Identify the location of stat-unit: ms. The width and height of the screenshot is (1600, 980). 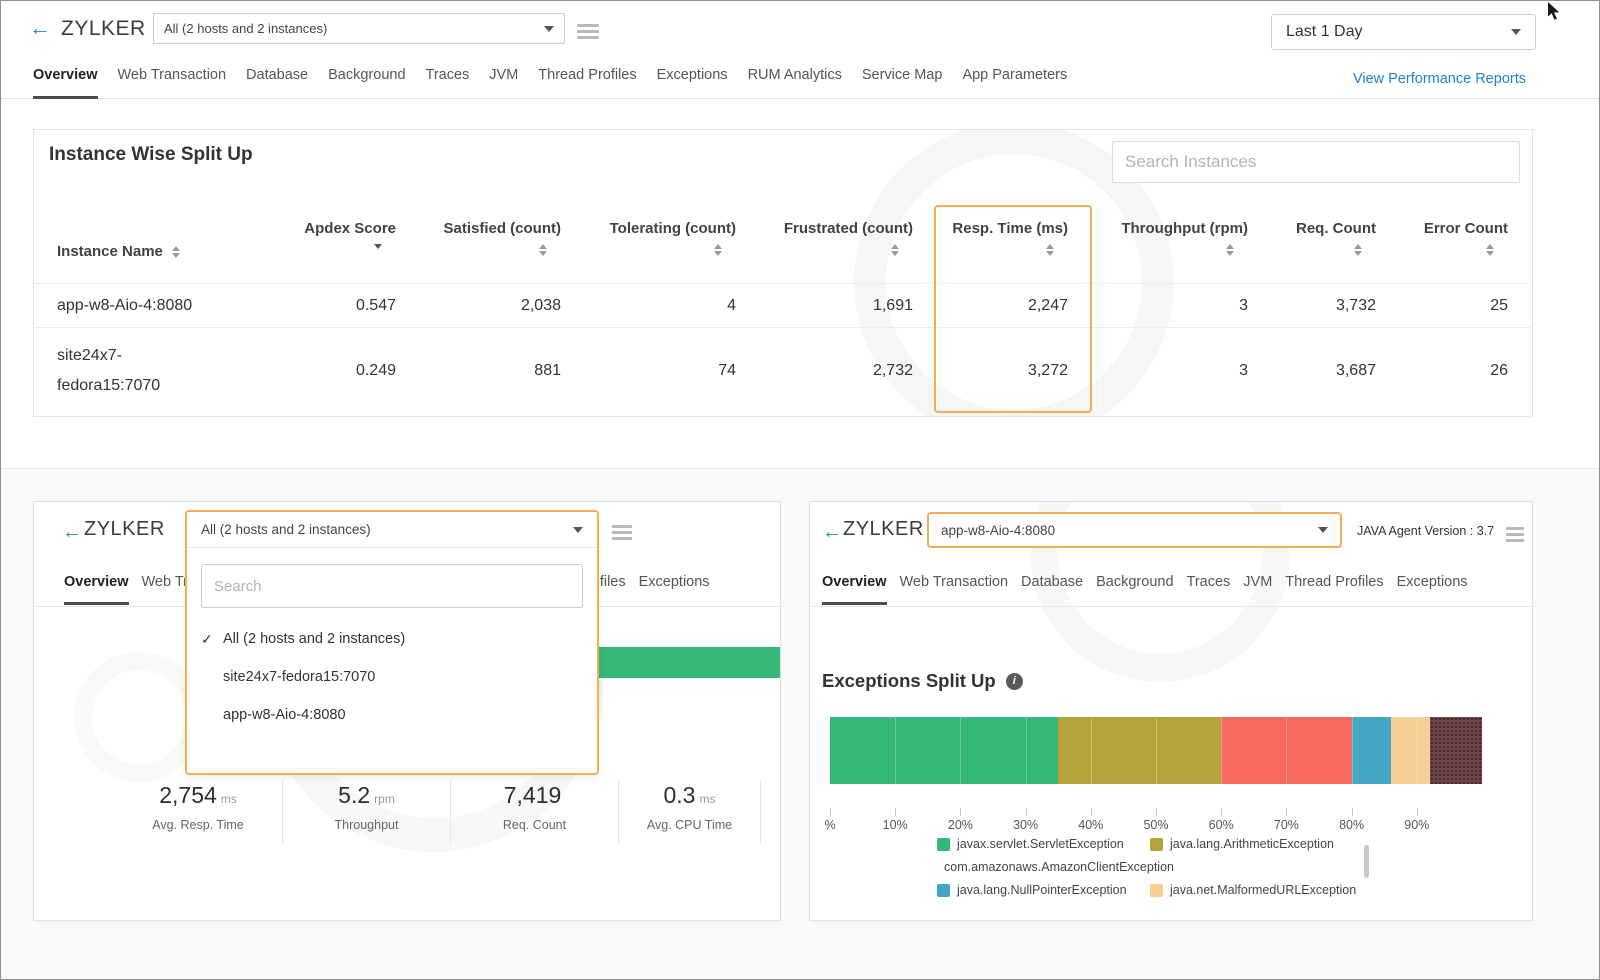
(228, 799).